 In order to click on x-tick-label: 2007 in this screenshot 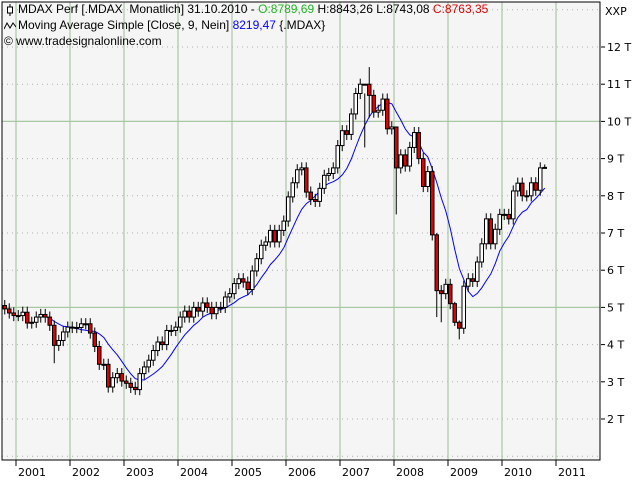, I will do `click(356, 472)`.